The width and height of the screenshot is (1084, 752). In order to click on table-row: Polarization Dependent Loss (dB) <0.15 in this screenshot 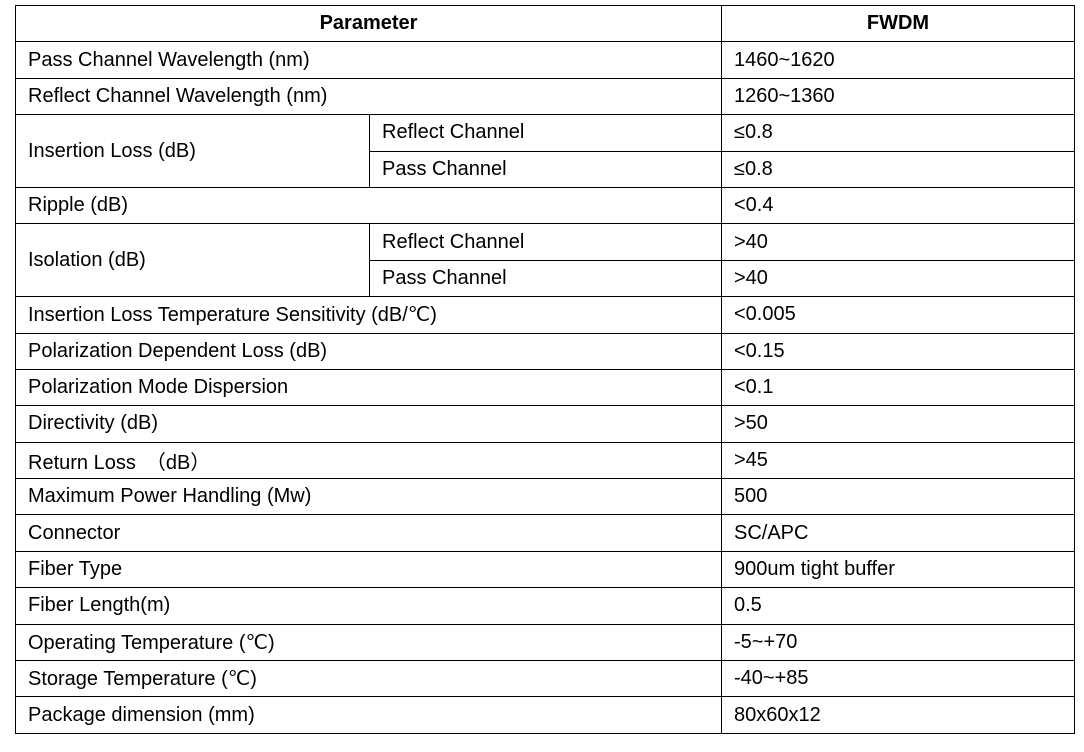, I will do `click(545, 351)`.